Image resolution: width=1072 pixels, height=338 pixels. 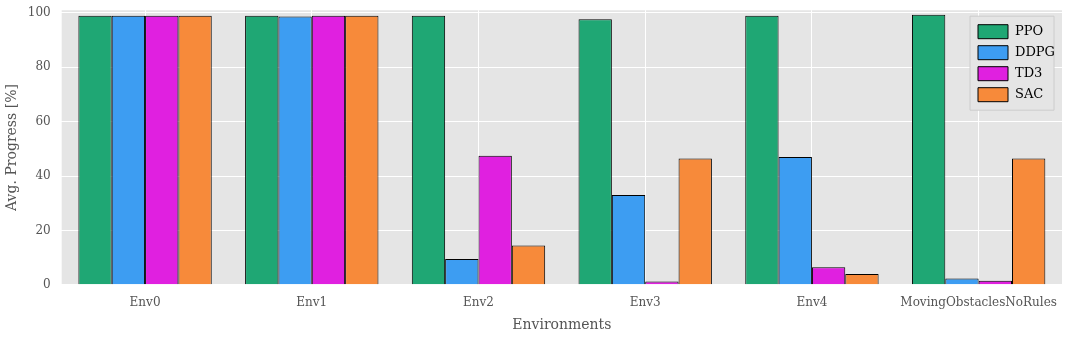 I want to click on y-tick-label: 40, so click(x=43, y=175).